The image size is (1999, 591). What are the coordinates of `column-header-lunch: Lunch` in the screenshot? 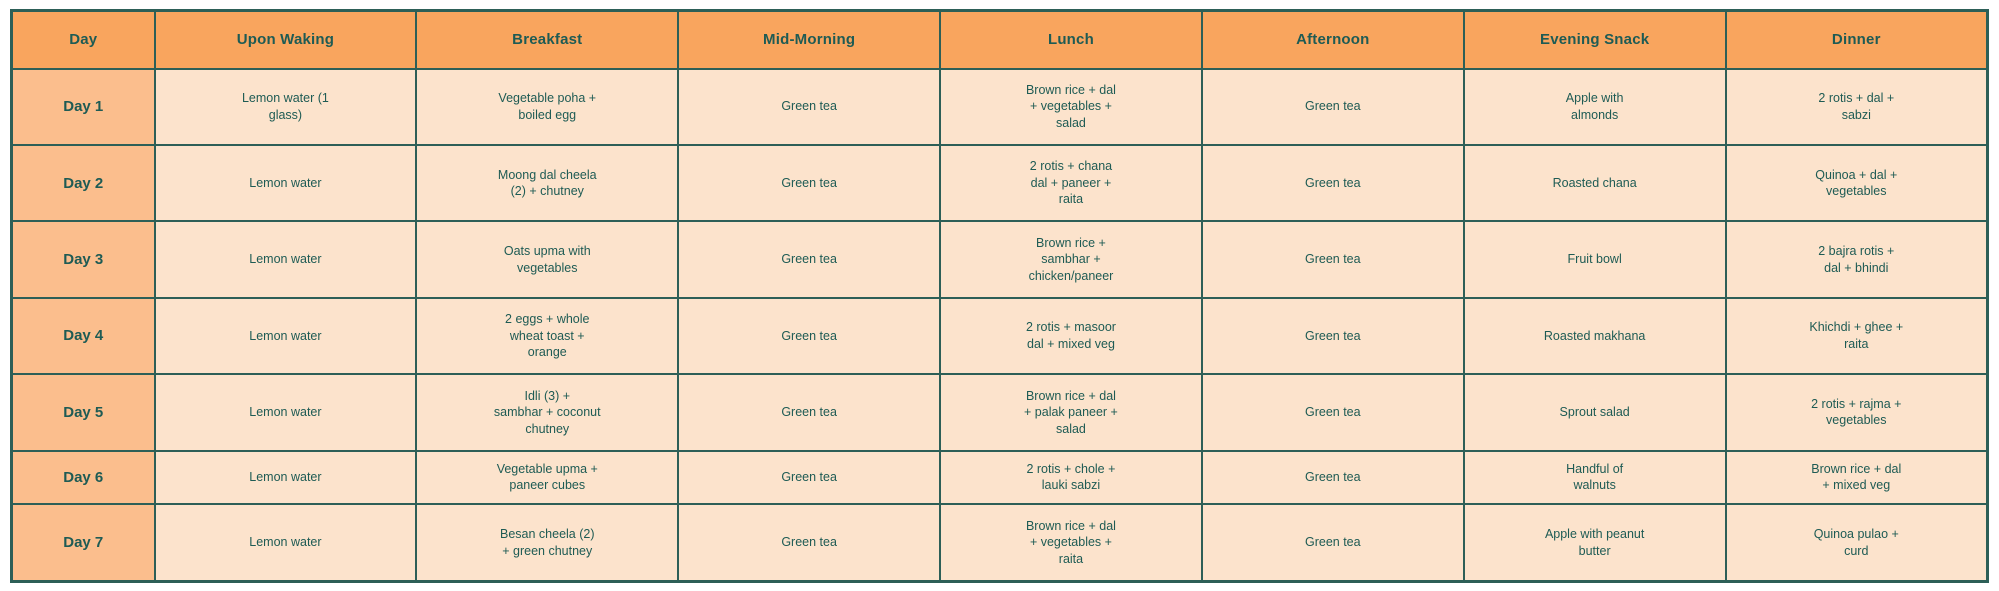 It's located at (1071, 39).